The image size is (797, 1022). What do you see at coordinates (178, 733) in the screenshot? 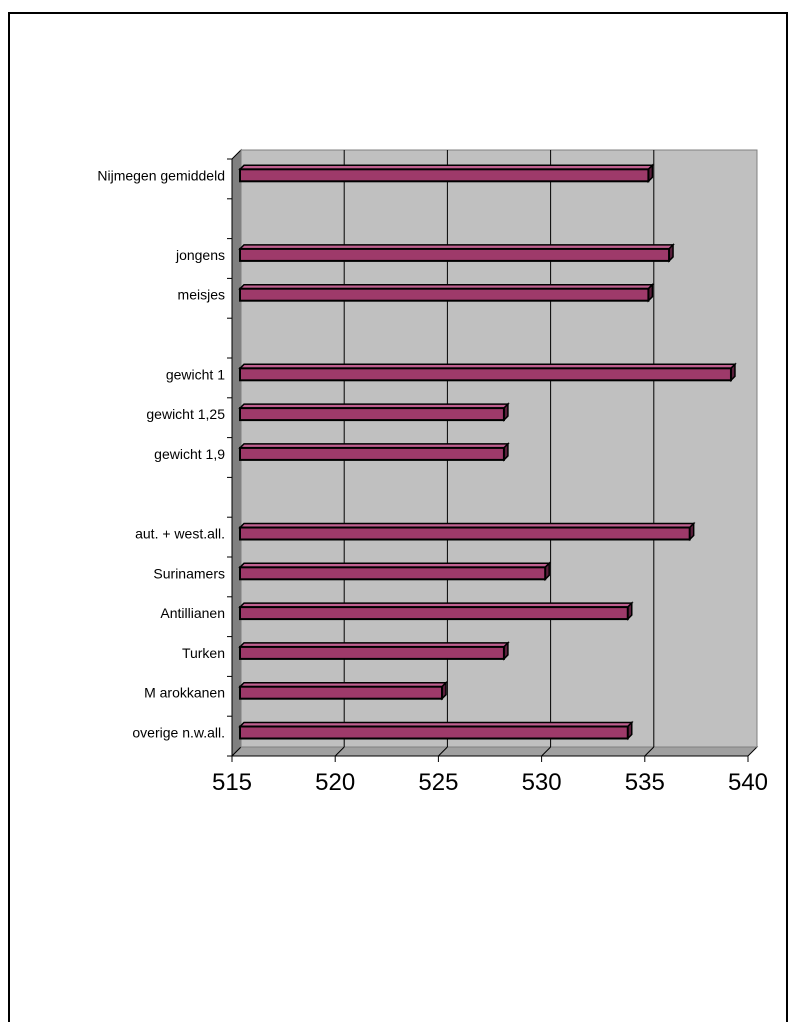
I see `category-label: overige n.w.all.` at bounding box center [178, 733].